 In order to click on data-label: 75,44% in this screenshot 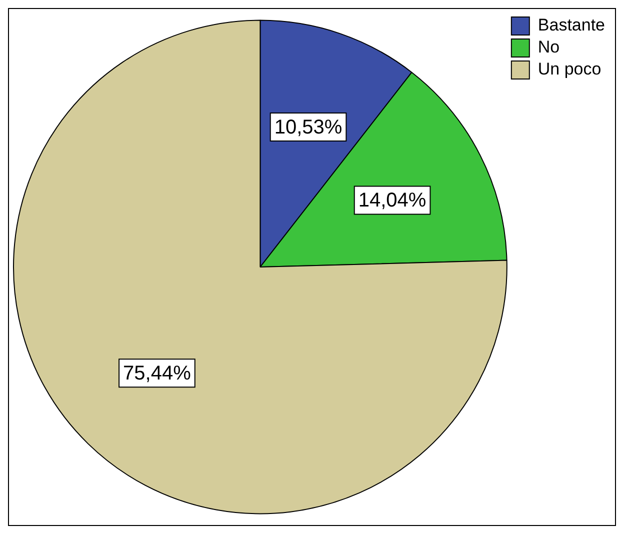, I will do `click(157, 373)`.